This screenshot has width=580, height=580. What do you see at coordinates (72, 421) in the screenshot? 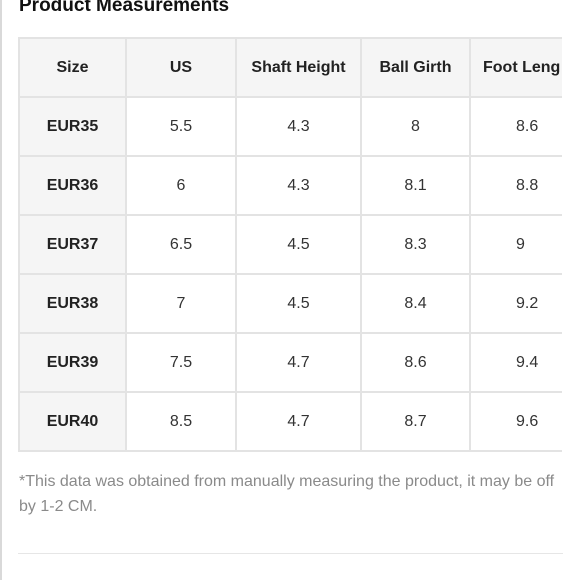
I see `size-cell: EUR40` at bounding box center [72, 421].